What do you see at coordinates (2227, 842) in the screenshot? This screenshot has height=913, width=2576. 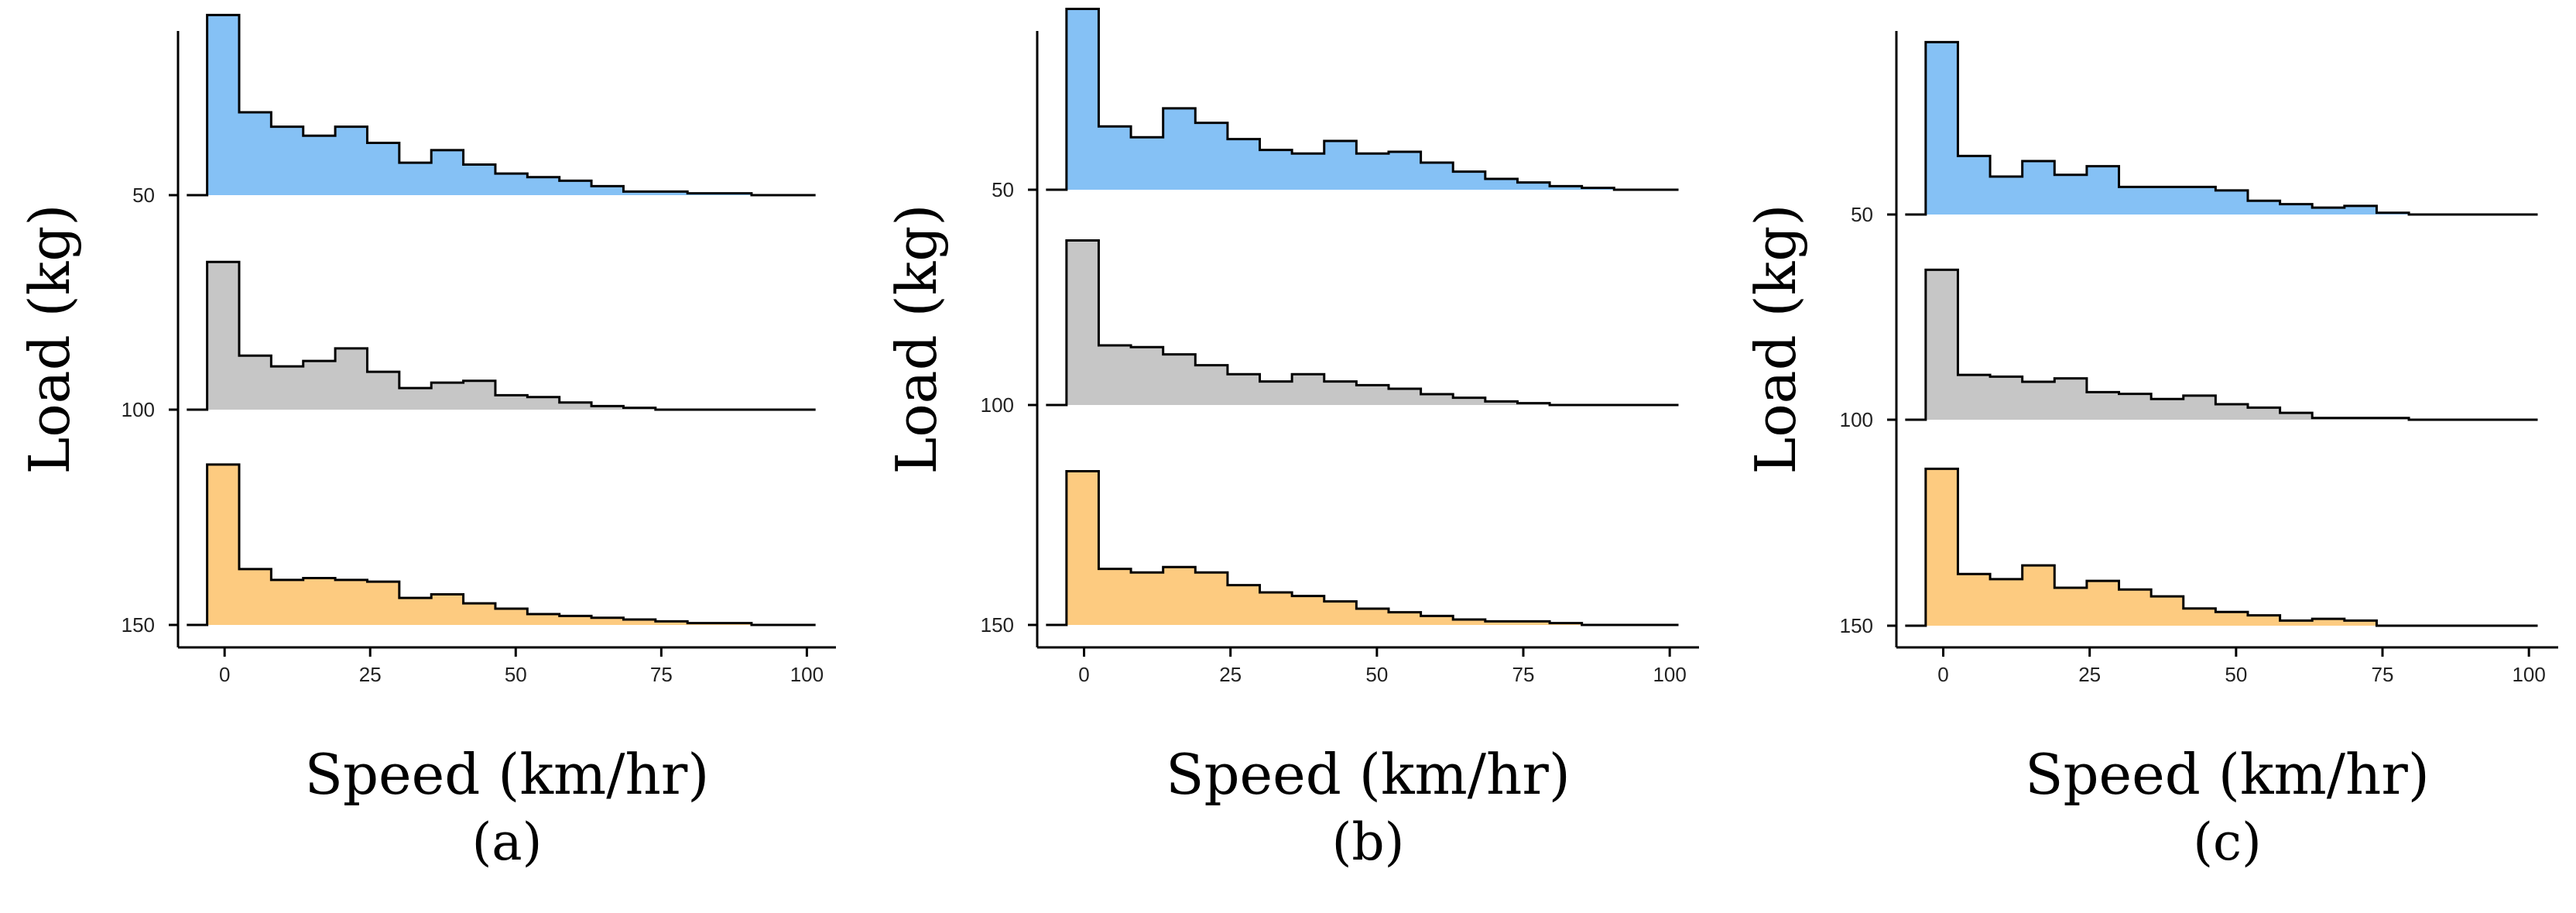 I see `panel-label: (c)` at bounding box center [2227, 842].